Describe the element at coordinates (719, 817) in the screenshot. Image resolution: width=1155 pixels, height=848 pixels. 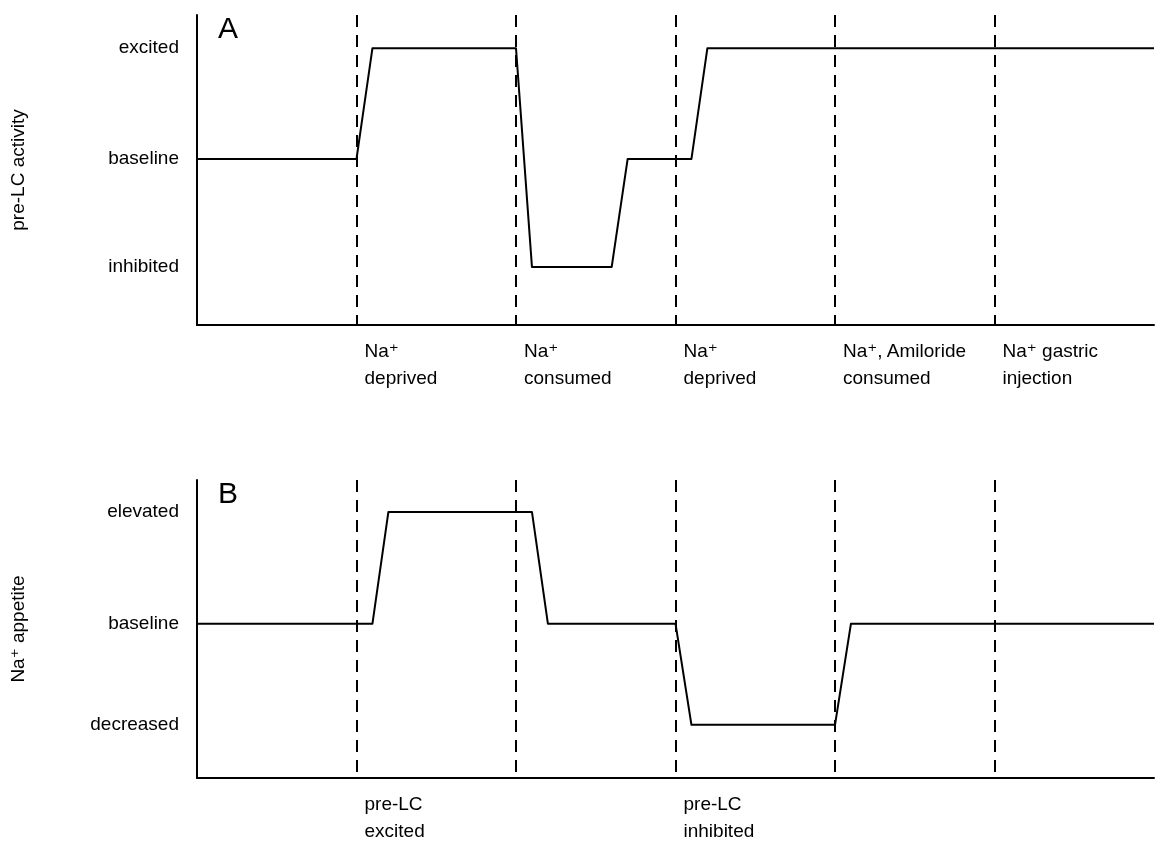
I see `text: pre-LC inhibited` at that location.